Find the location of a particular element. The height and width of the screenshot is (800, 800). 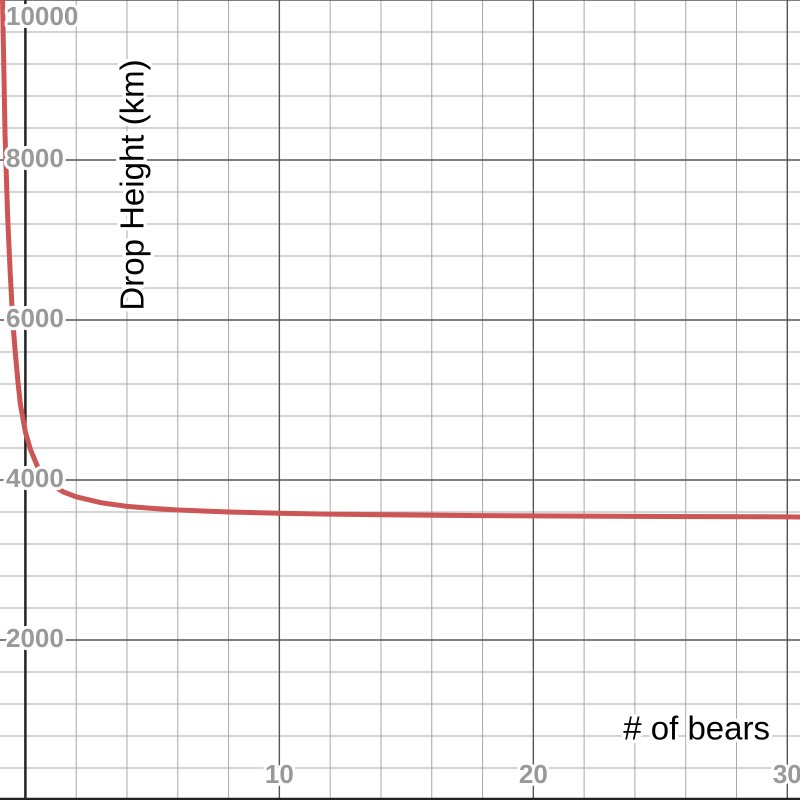

y-tick-label: 8000 is located at coordinates (35, 158).